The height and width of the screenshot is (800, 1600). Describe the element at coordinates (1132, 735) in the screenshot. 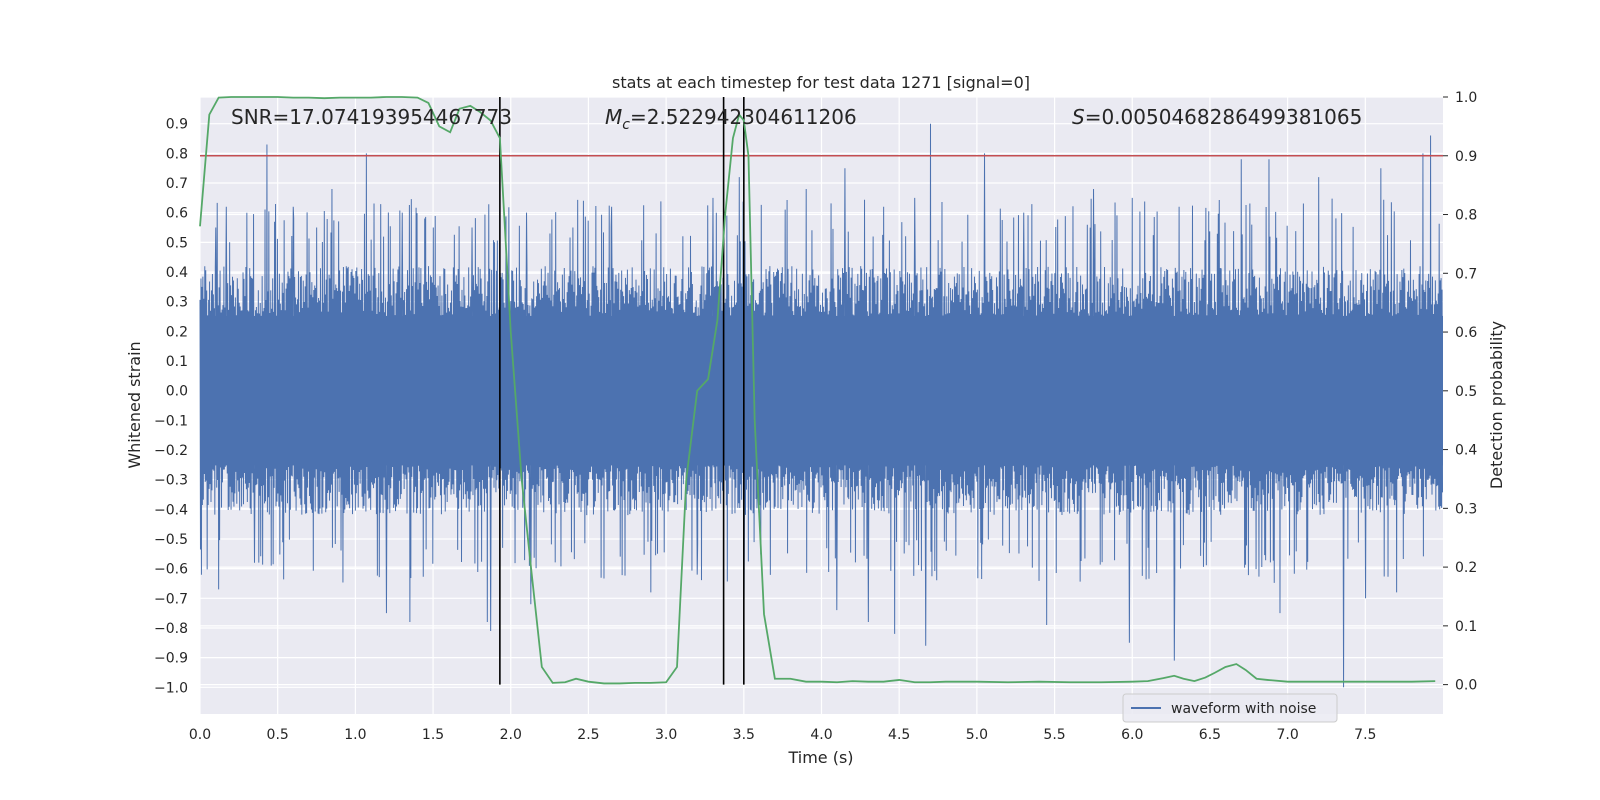

I see `x-tick-label: 6.0` at that location.